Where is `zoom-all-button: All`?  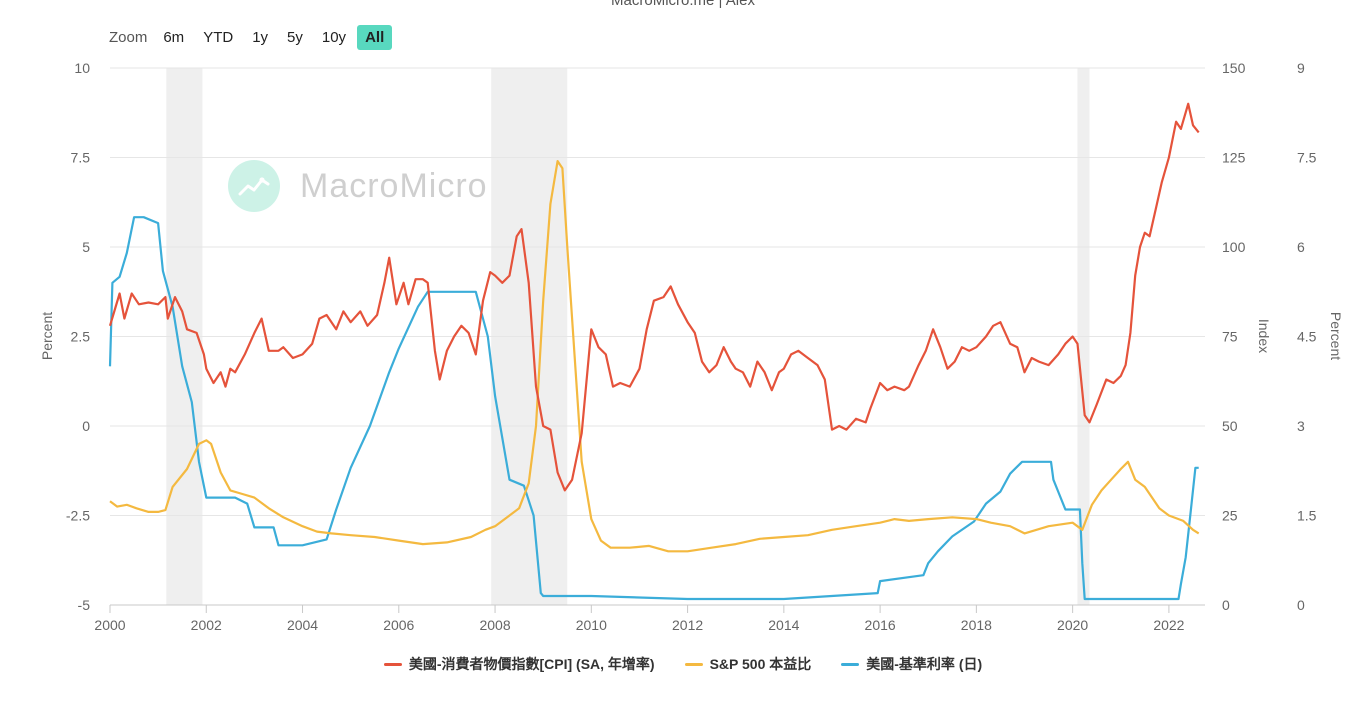 zoom-all-button: All is located at coordinates (375, 37).